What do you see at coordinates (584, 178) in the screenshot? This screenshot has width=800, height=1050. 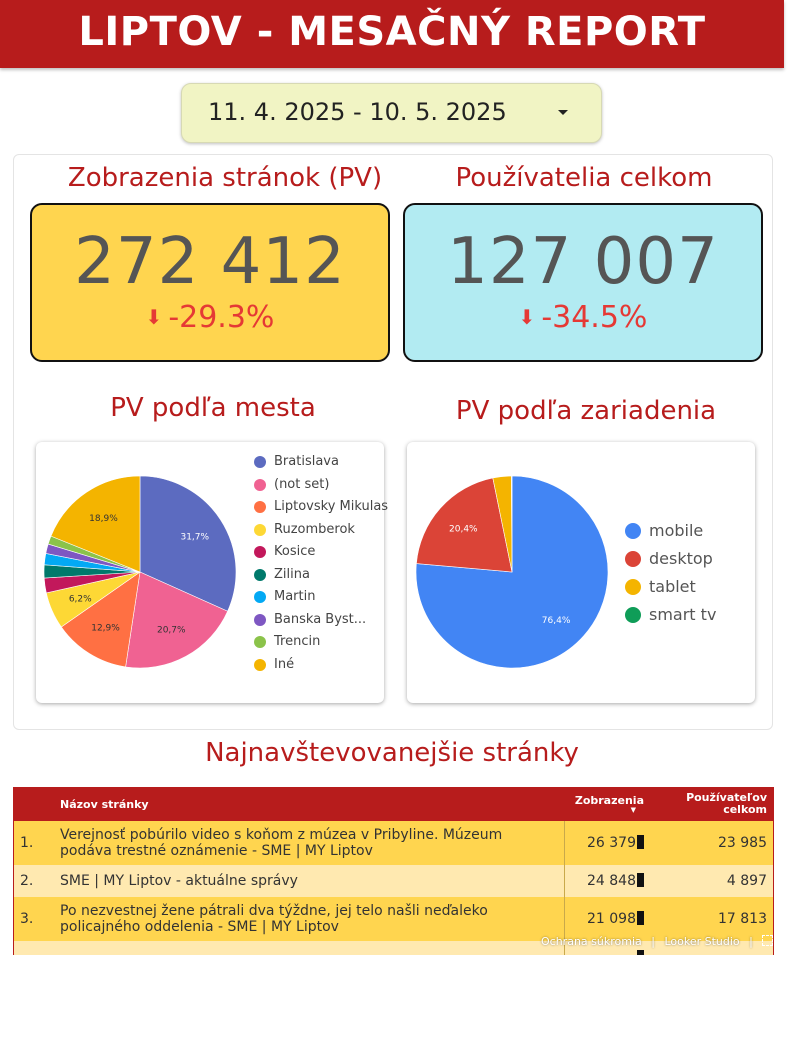 I see `users-title: Používatelia celkom` at bounding box center [584, 178].